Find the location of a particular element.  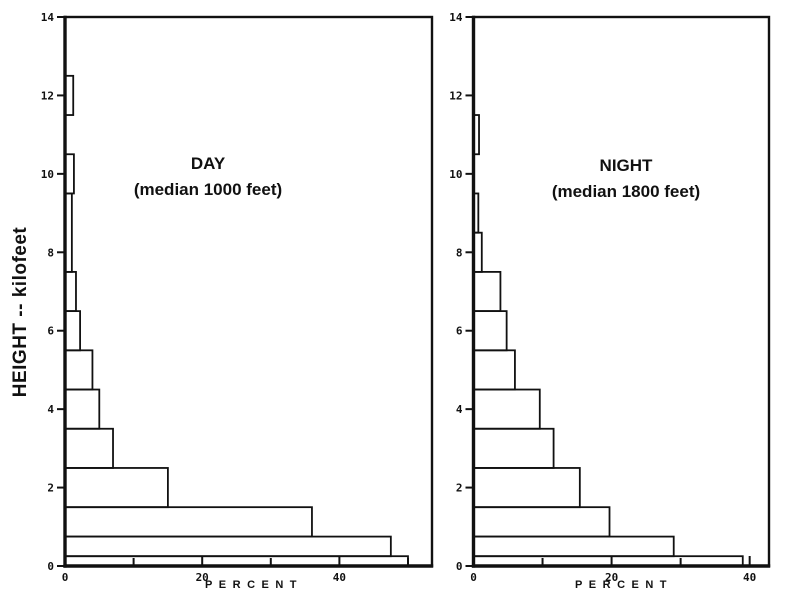

night-y-tick-label-14: 14 is located at coordinates (456, 17).